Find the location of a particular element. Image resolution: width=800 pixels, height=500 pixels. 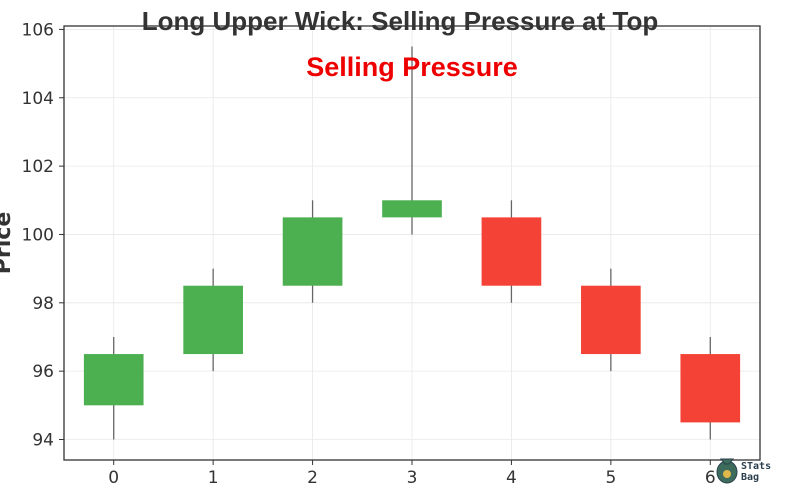

y-axis-ticks: 94 96 98 100 102 104 106 is located at coordinates (43, 235).